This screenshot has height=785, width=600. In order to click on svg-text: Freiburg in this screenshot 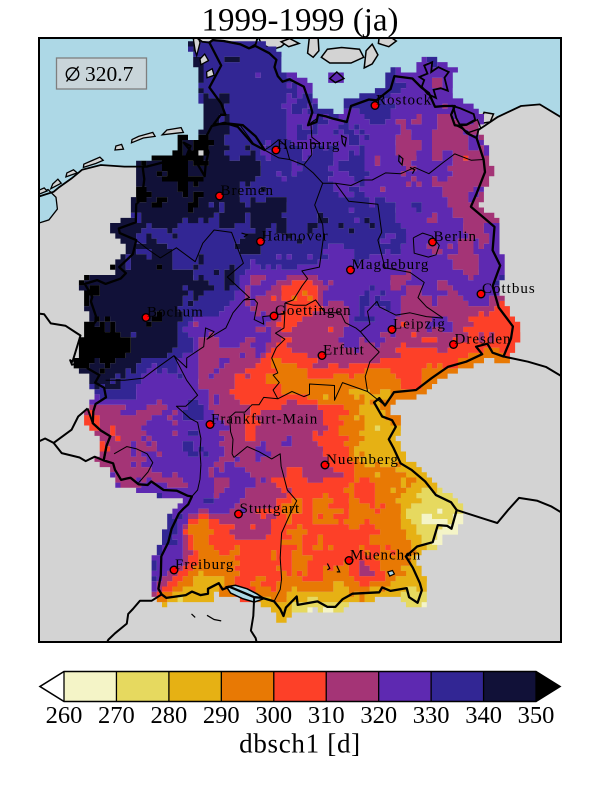, I will do `click(204, 565)`.